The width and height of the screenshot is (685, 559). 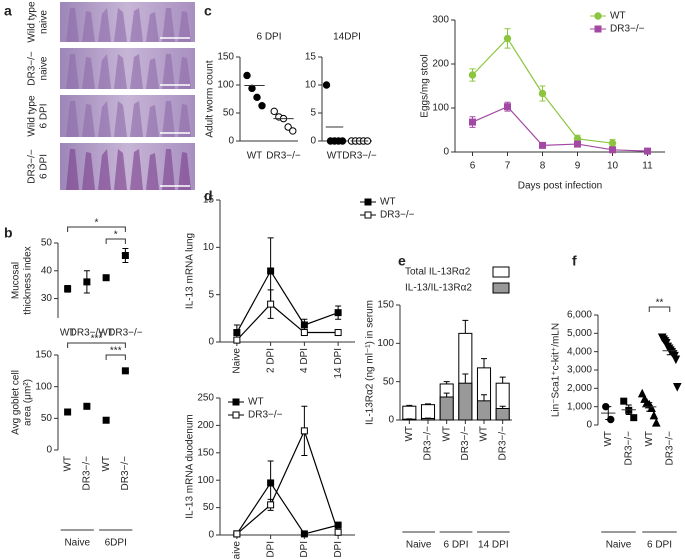 I want to click on y-tick-label: 15, so click(x=311, y=57).